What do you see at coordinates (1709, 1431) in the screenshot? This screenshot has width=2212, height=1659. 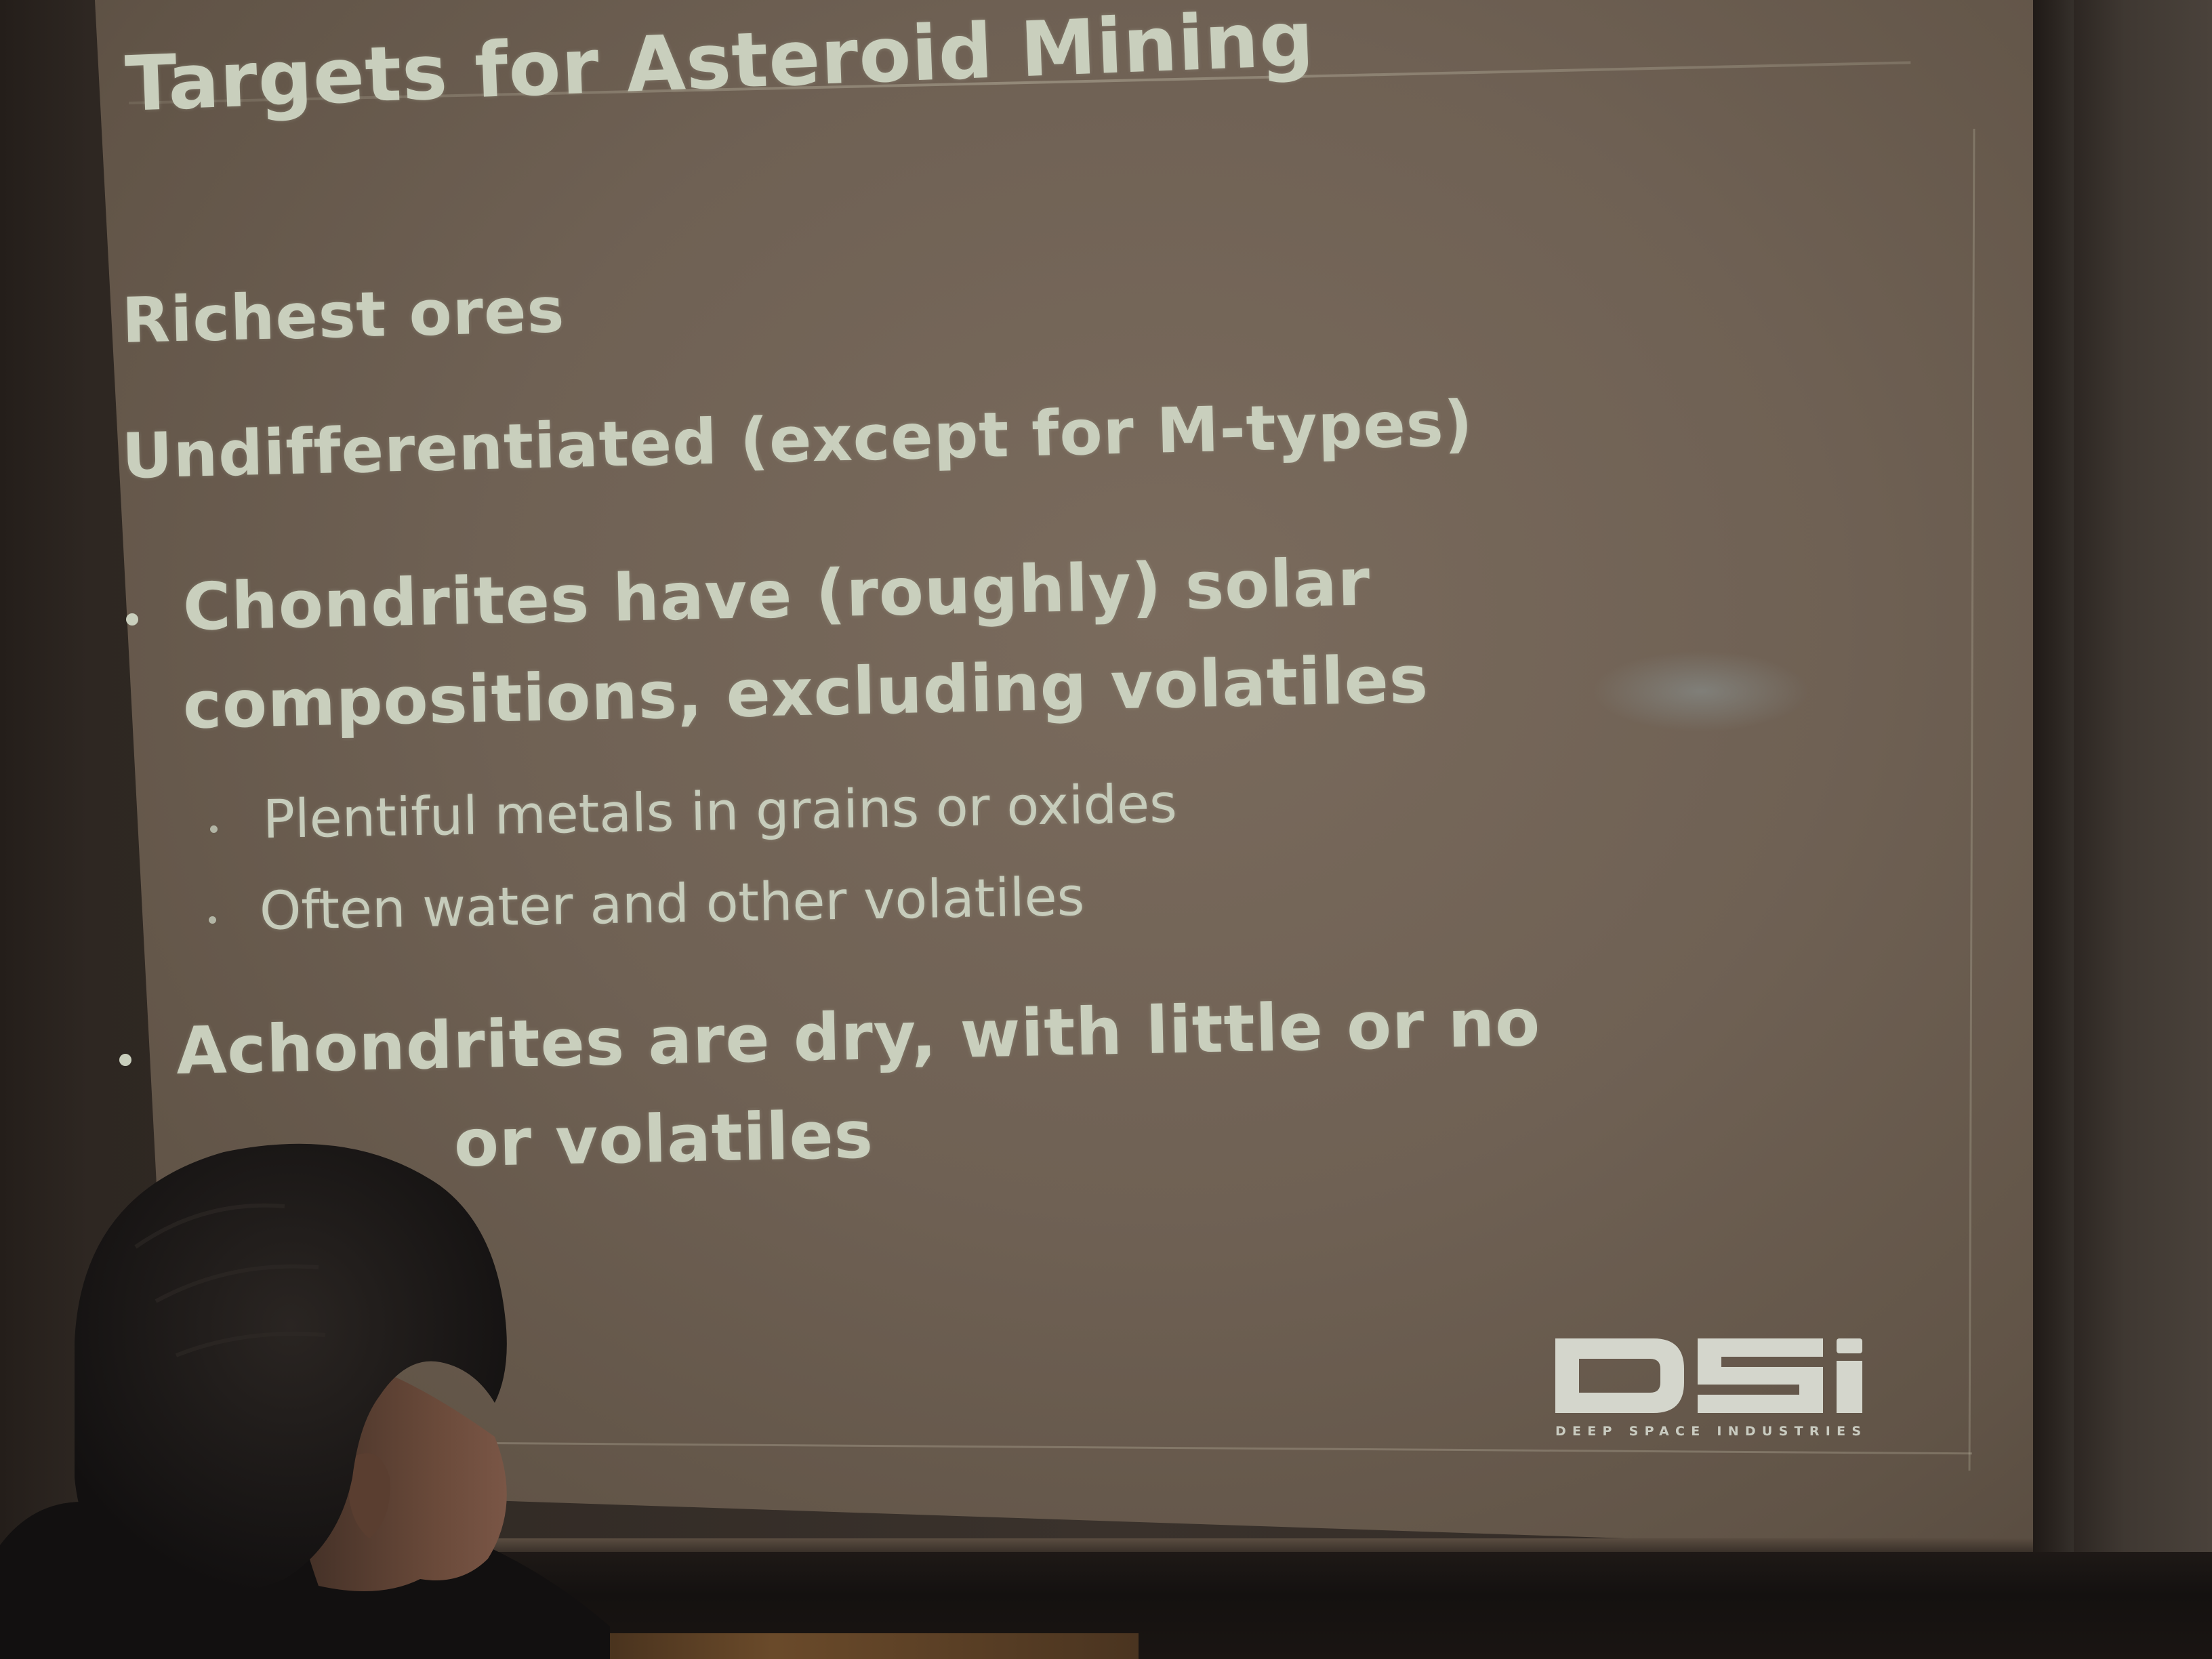 I see `logo-tagline: DEEP SPACE INDUSTRIES` at bounding box center [1709, 1431].